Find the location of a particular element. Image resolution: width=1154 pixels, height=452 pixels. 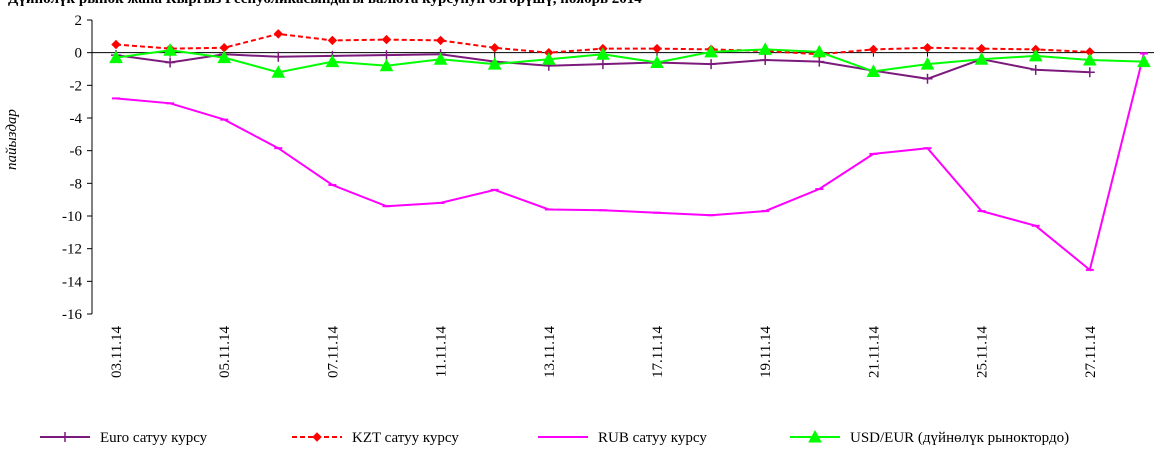

legend-entry: RUB сатуу курсу is located at coordinates (652, 438).